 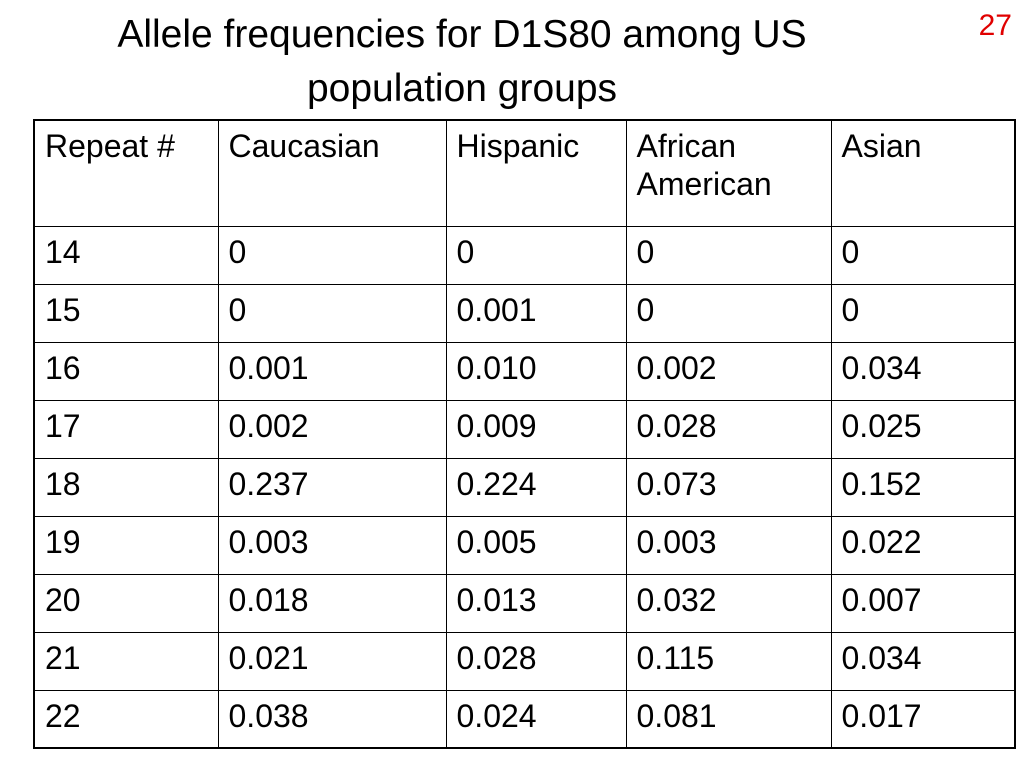 What do you see at coordinates (536, 255) in the screenshot?
I see `cell-hispanic: 0` at bounding box center [536, 255].